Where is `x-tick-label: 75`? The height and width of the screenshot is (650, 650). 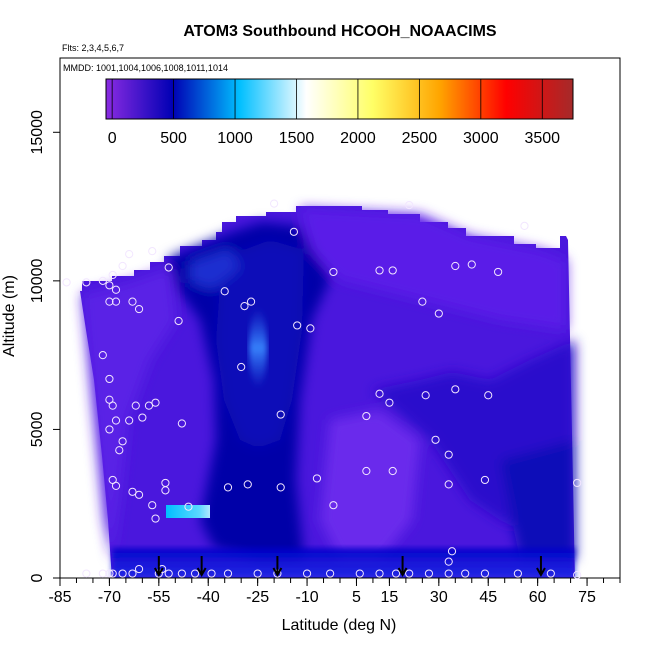
x-tick-label: 75 is located at coordinates (587, 597).